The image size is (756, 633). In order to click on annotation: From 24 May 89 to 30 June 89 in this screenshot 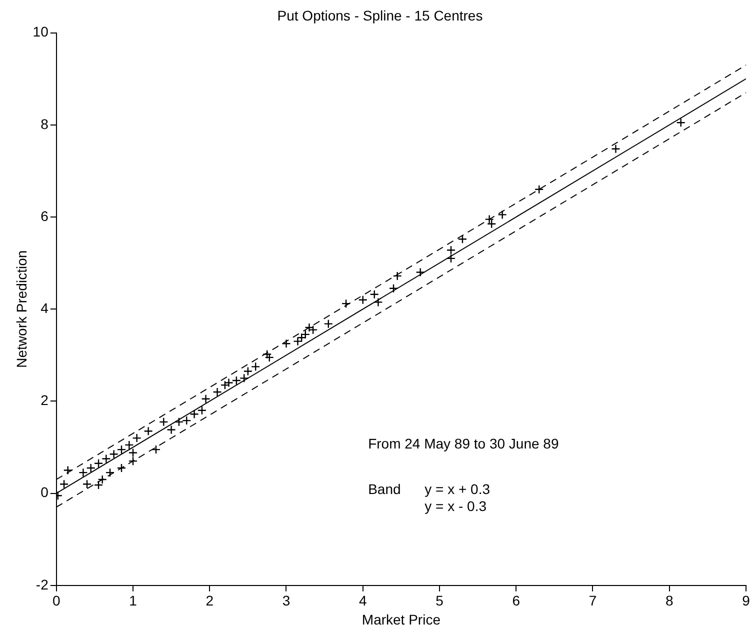, I will do `click(463, 443)`.